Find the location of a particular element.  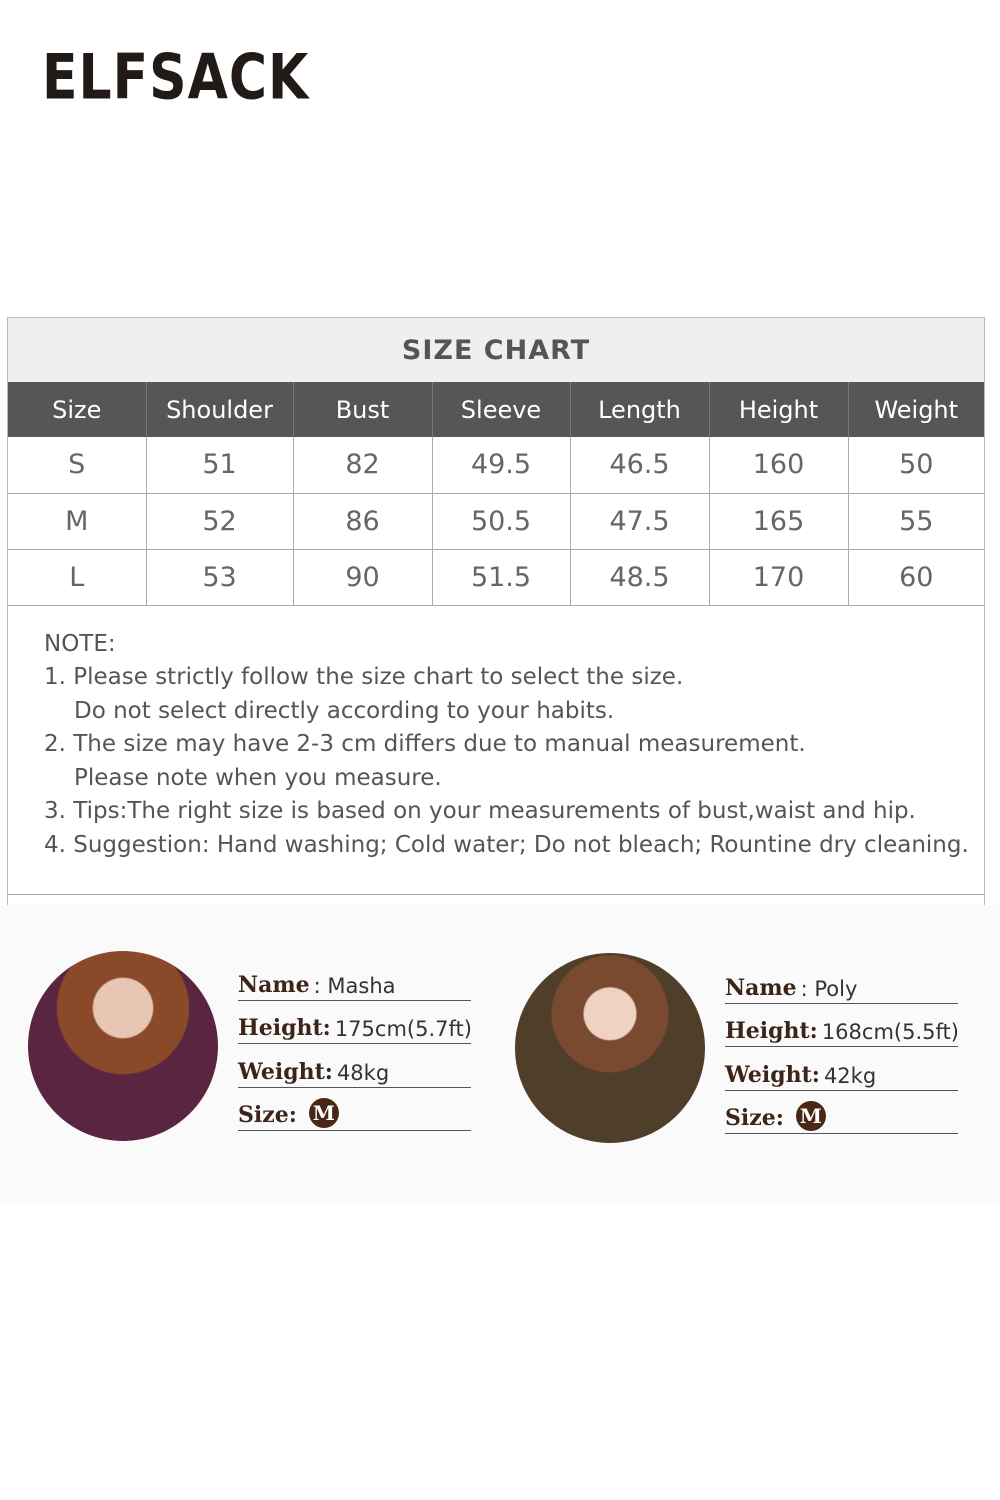

cell: 46.5 is located at coordinates (640, 465).